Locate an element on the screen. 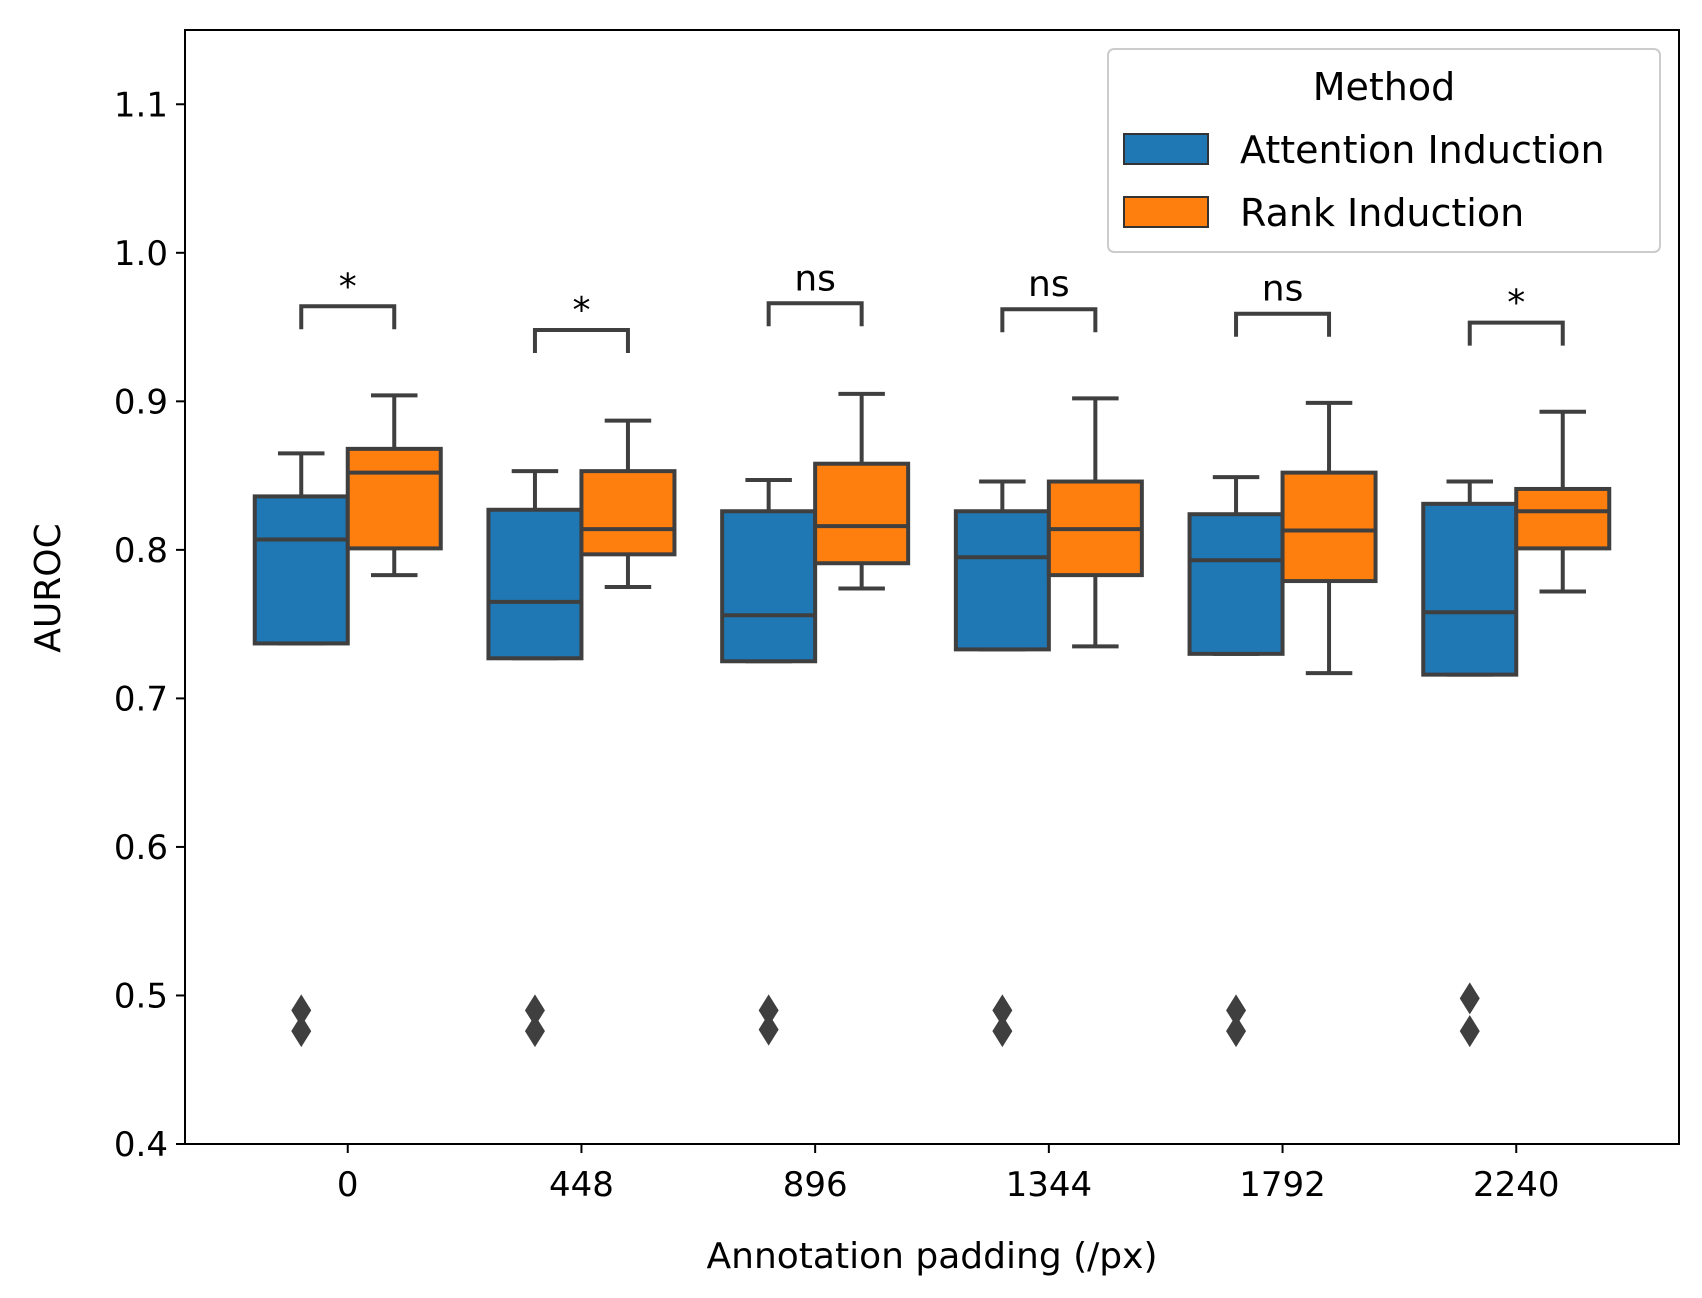  y-tick-label: 0.8 is located at coordinates (141, 551).